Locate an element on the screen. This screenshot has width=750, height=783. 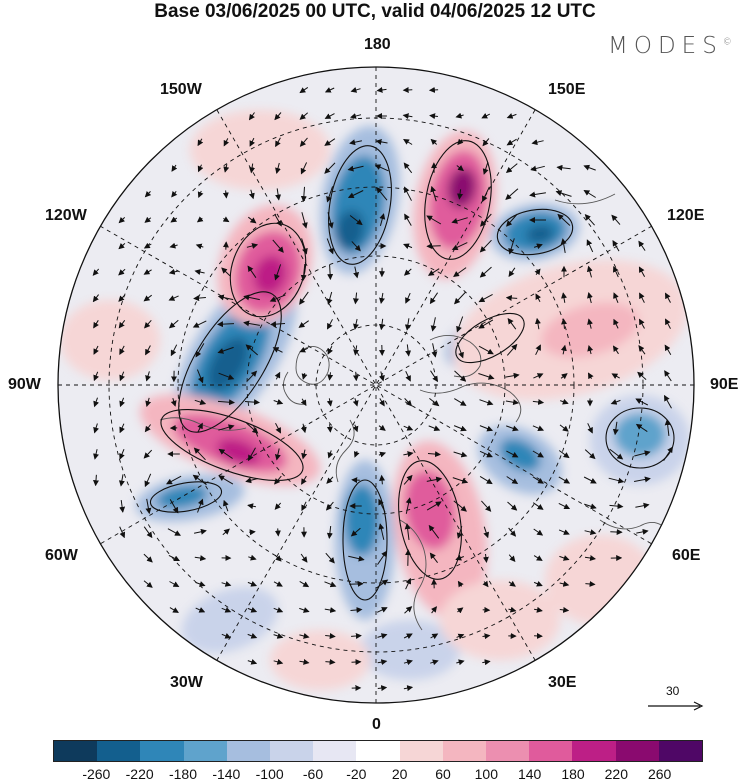
colorbar-tick-label: 180 is located at coordinates (573, 774).